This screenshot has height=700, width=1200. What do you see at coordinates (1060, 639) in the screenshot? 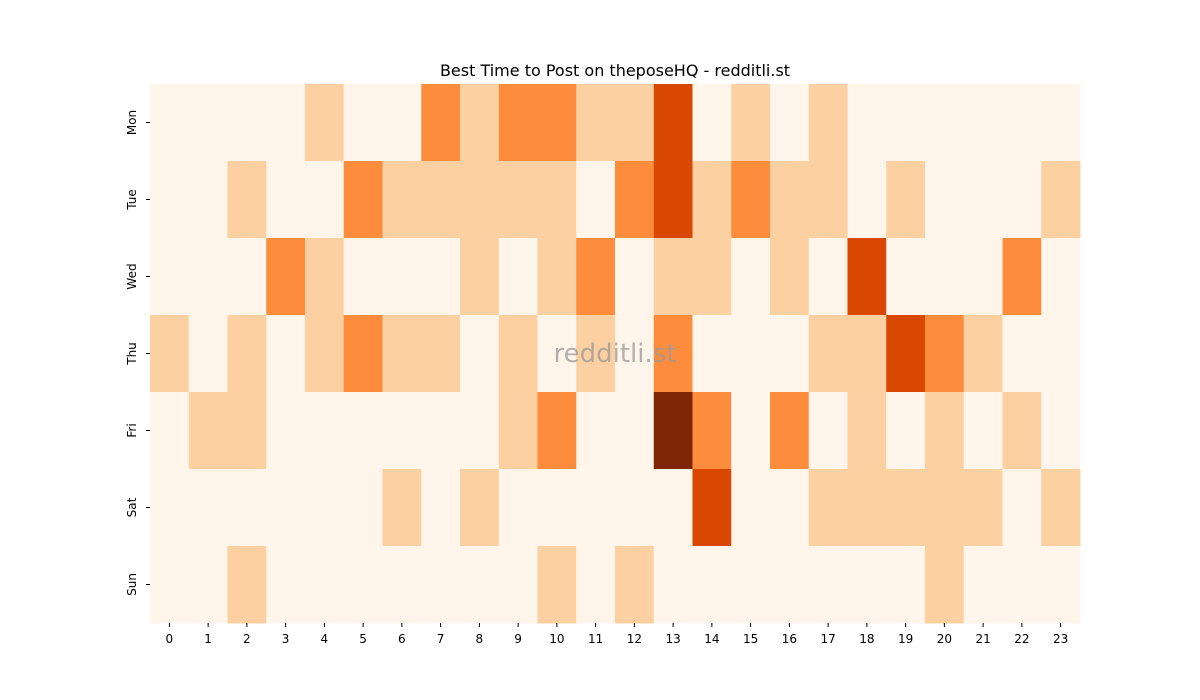
I see `x-tick-label: 23` at bounding box center [1060, 639].